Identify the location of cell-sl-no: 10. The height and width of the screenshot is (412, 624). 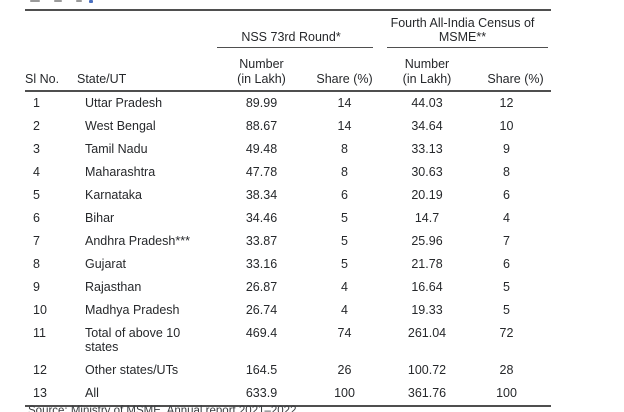
(40, 310).